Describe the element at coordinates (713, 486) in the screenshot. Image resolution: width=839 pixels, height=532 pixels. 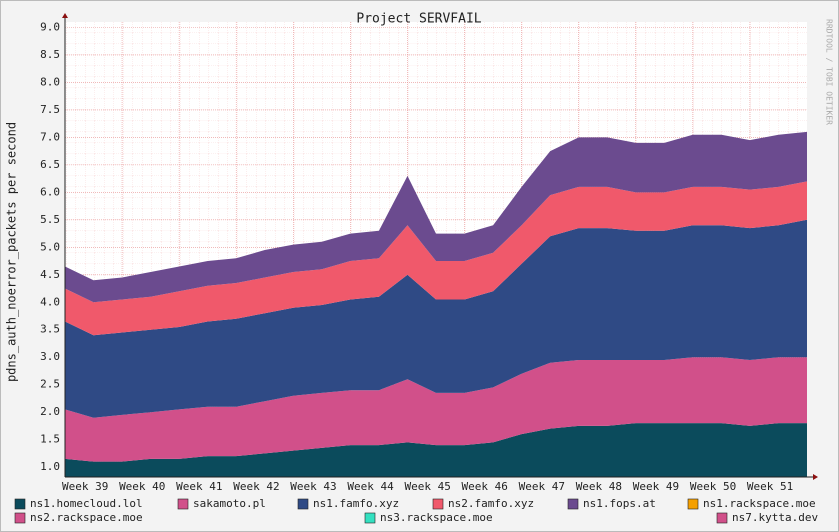
I see `x-tick-label: Week 50` at that location.